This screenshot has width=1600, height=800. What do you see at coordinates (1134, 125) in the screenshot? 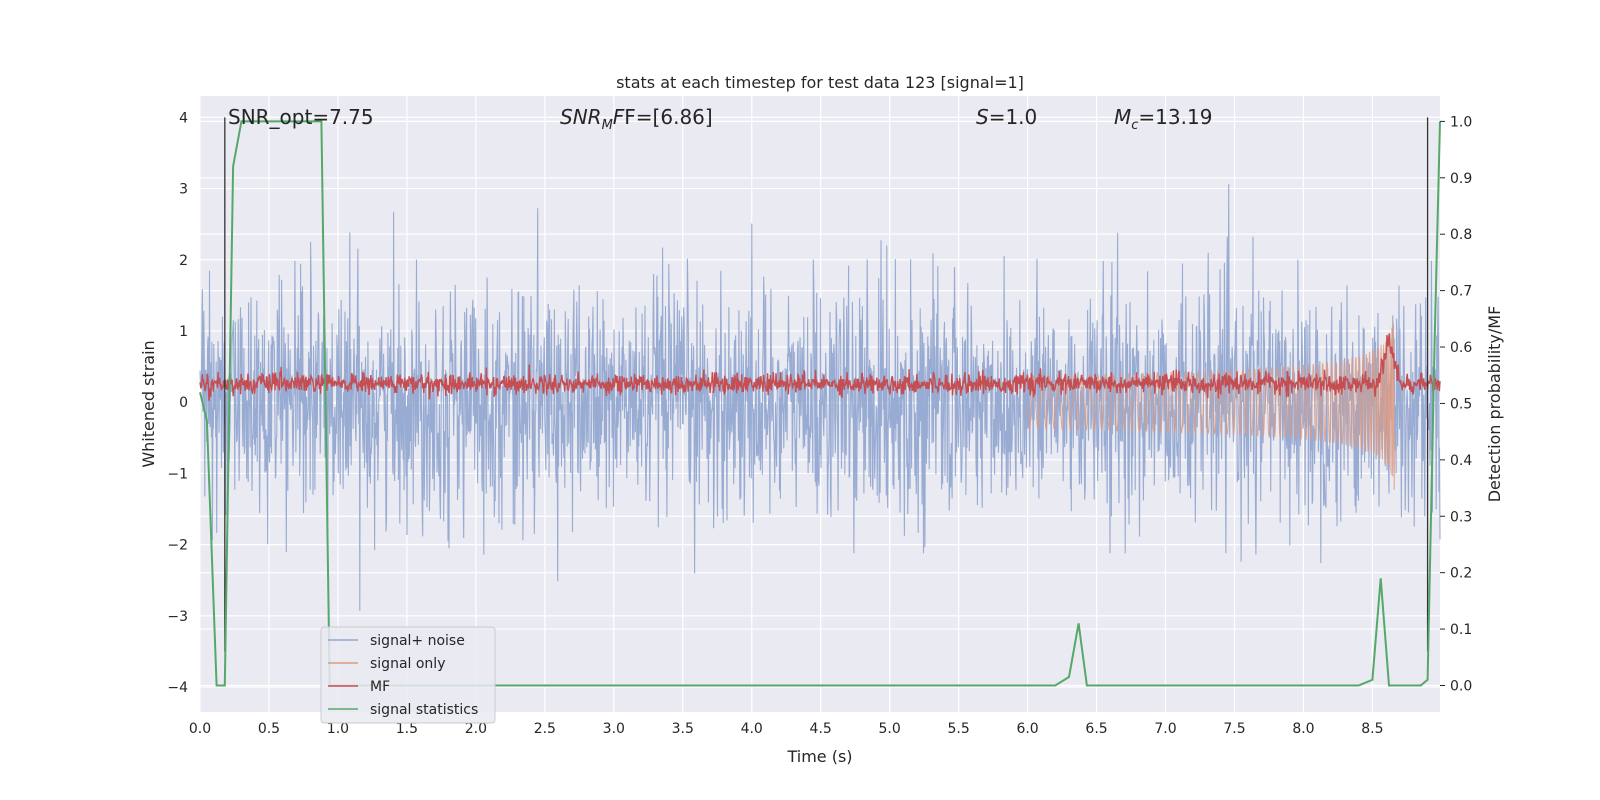
I see `annotation-mc-sub: c` at bounding box center [1134, 125].